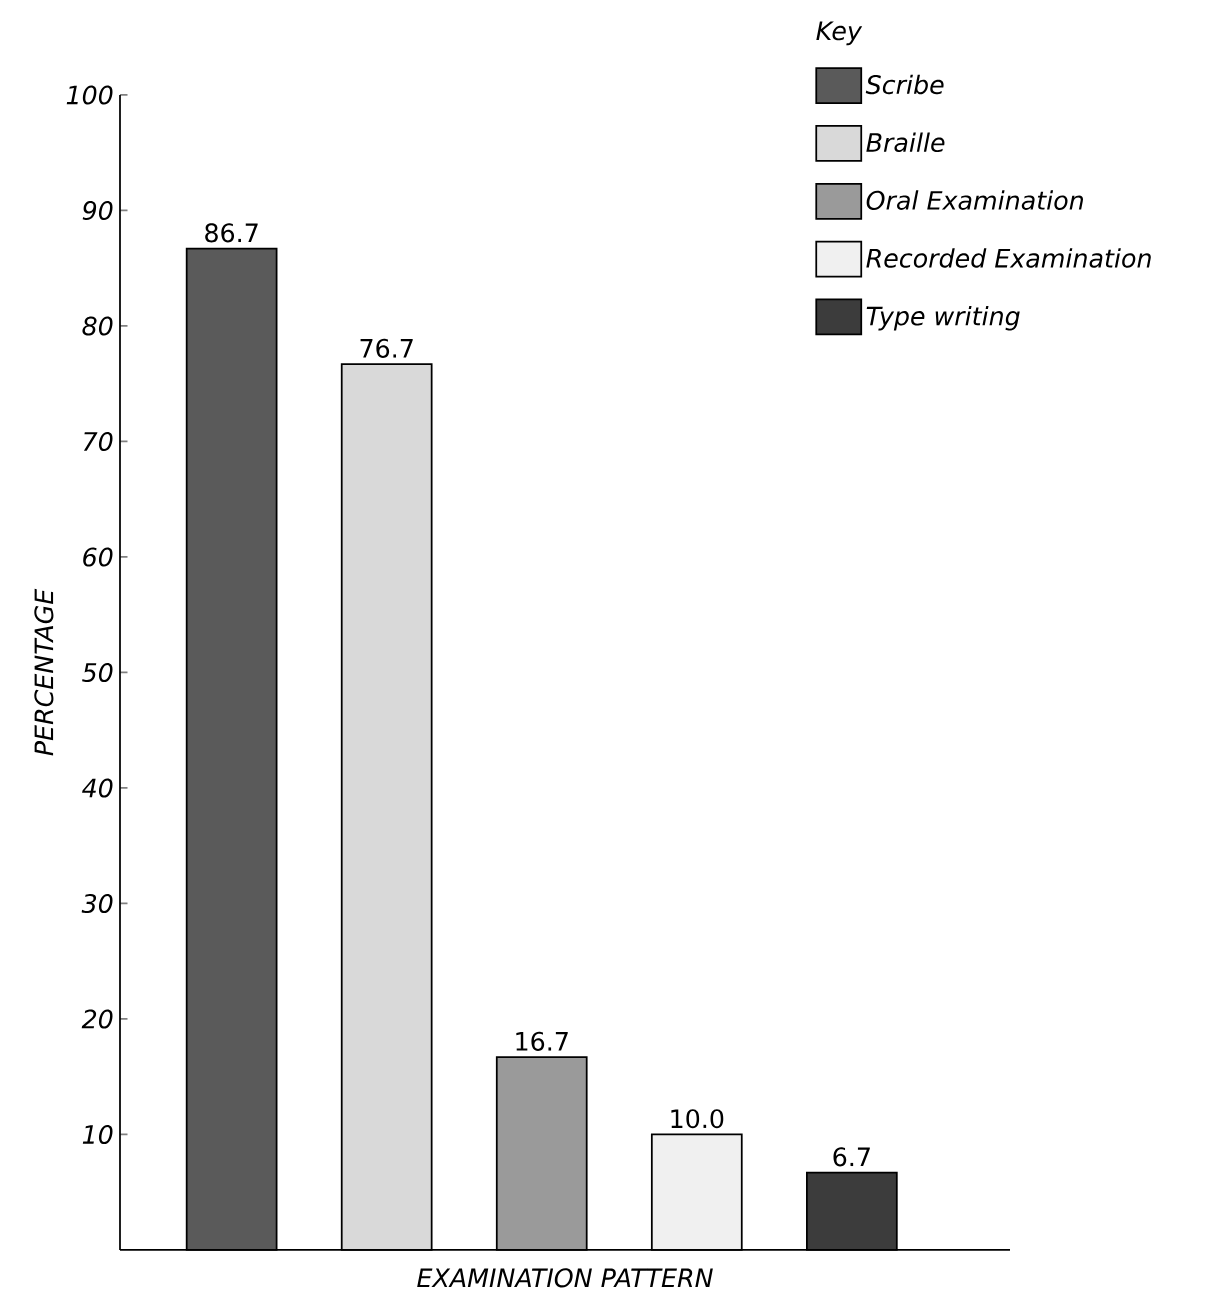 This screenshot has width=1232, height=1306. Describe the element at coordinates (851, 1157) in the screenshot. I see `data-label: 6.7` at that location.